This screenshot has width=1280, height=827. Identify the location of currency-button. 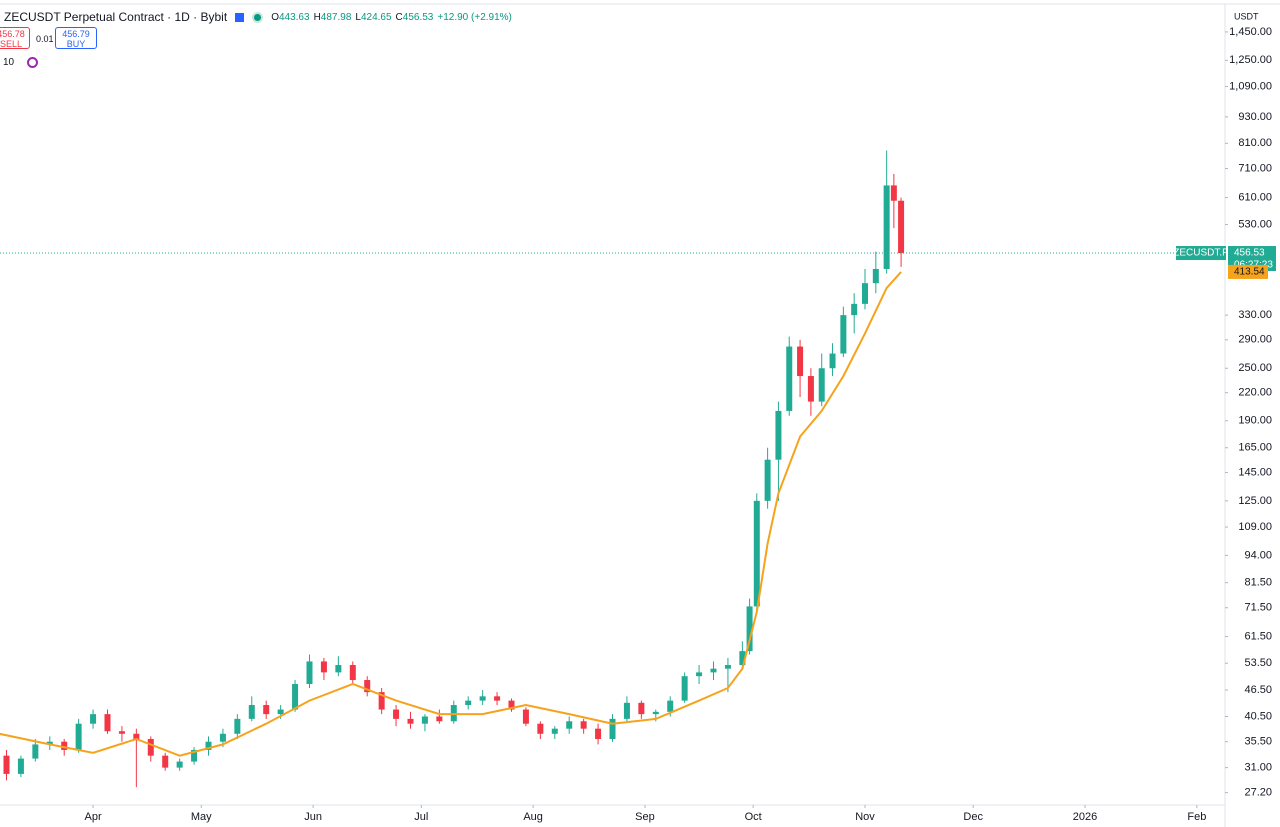
(1253, 17).